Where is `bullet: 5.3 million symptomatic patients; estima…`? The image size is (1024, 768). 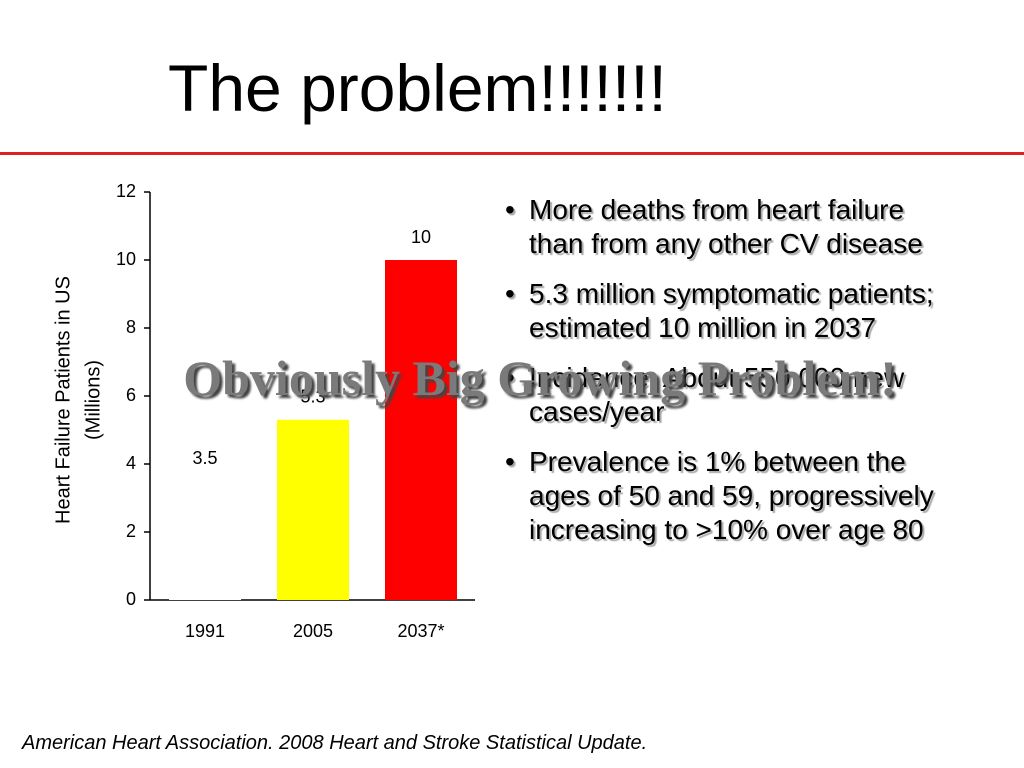
bullet: 5.3 million symptomatic patients; estima… is located at coordinates (727, 311).